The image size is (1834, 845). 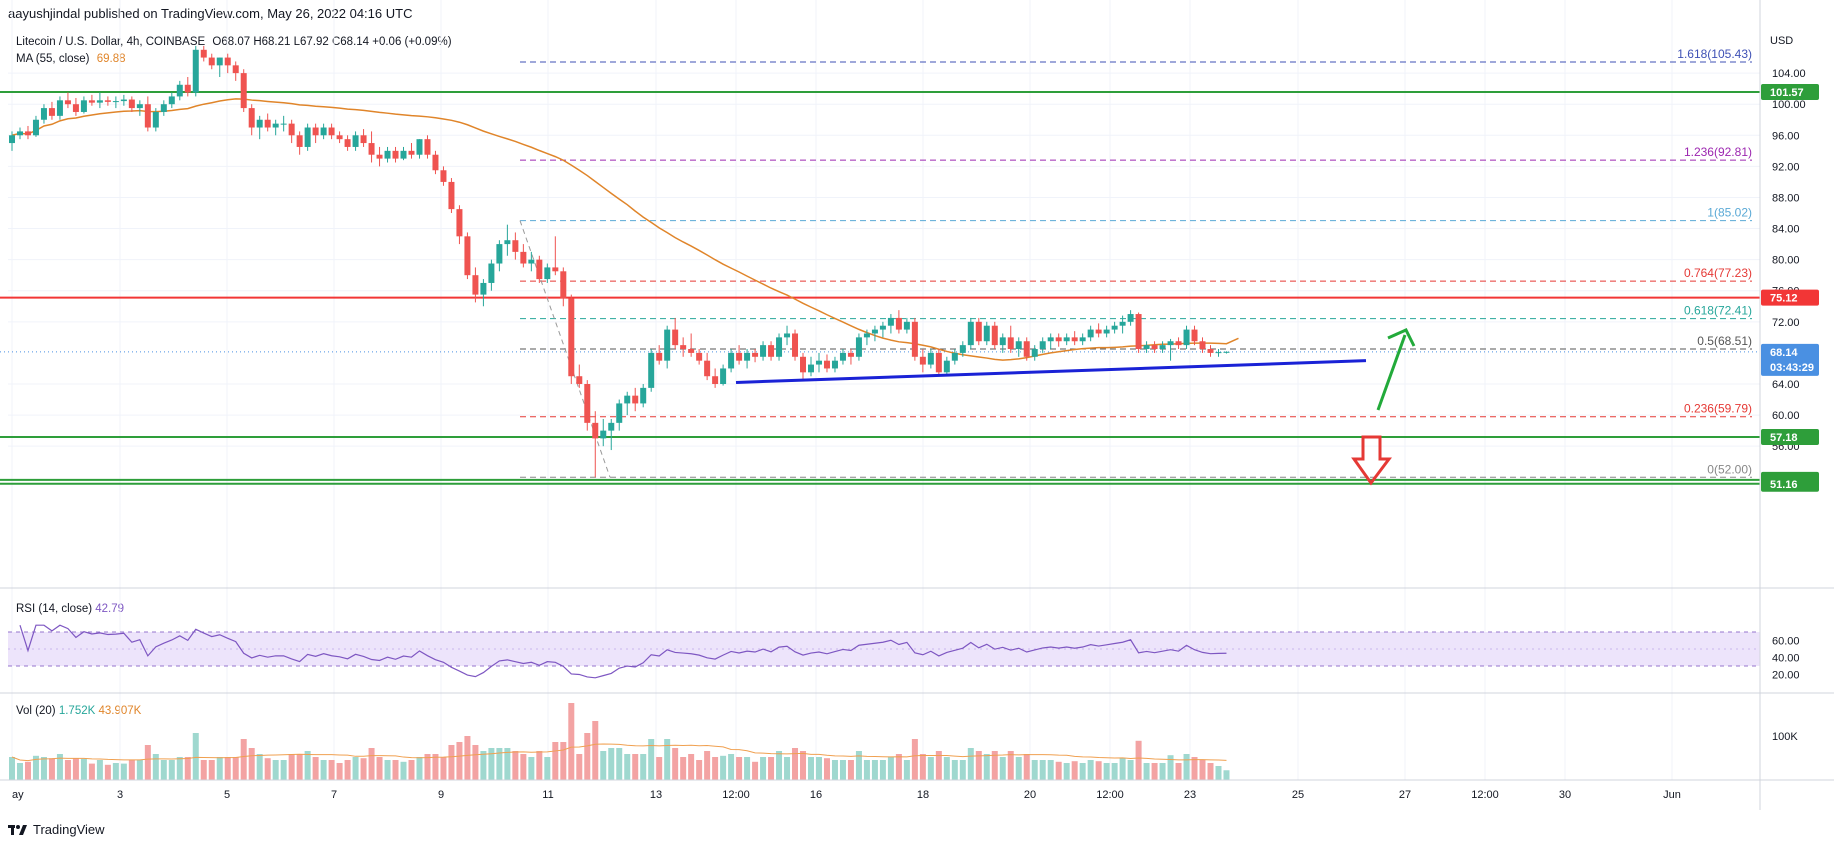 What do you see at coordinates (53, 59) in the screenshot?
I see `ma-label: MA (55, close)` at bounding box center [53, 59].